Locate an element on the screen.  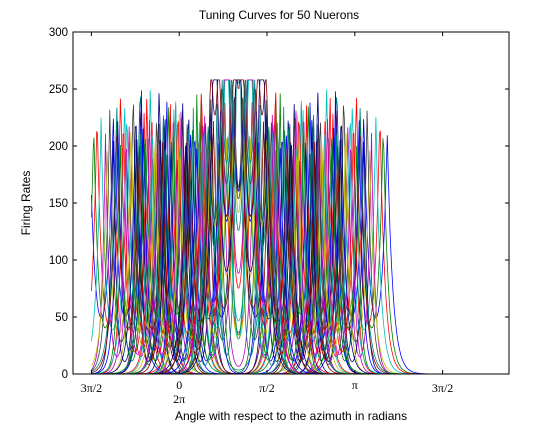
y-tick-label: 50 is located at coordinates (61, 318).